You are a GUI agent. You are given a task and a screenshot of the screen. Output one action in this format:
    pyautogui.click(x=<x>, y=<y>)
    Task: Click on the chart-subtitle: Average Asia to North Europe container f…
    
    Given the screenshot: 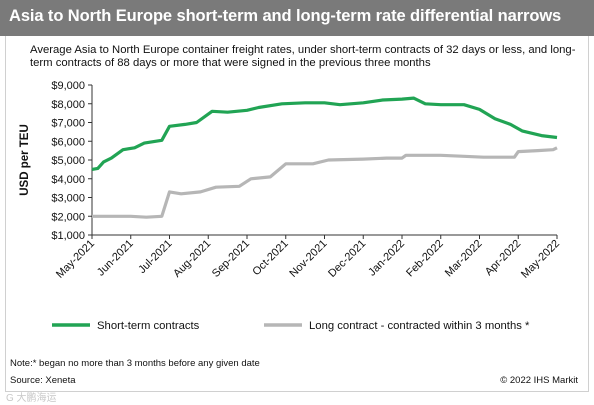 What is the action you would take?
    pyautogui.click(x=303, y=56)
    